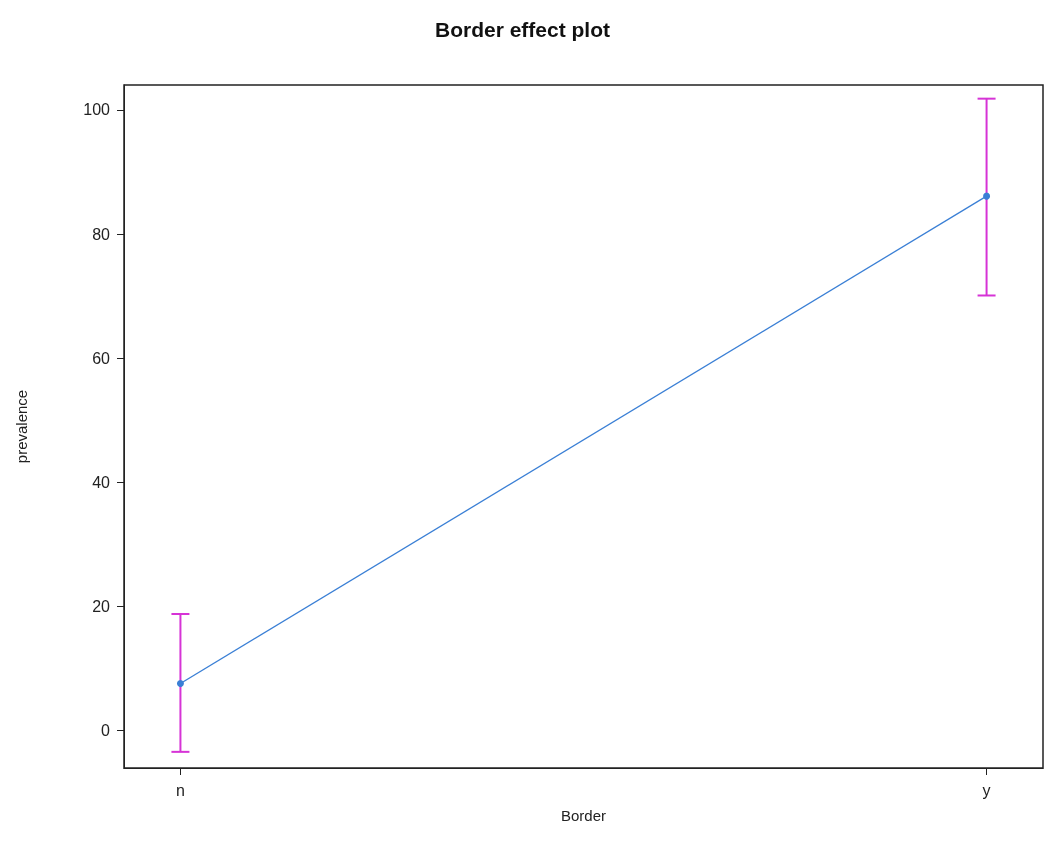 The width and height of the screenshot is (1045, 841). I want to click on chart-title: Border effect plot, so click(522, 29).